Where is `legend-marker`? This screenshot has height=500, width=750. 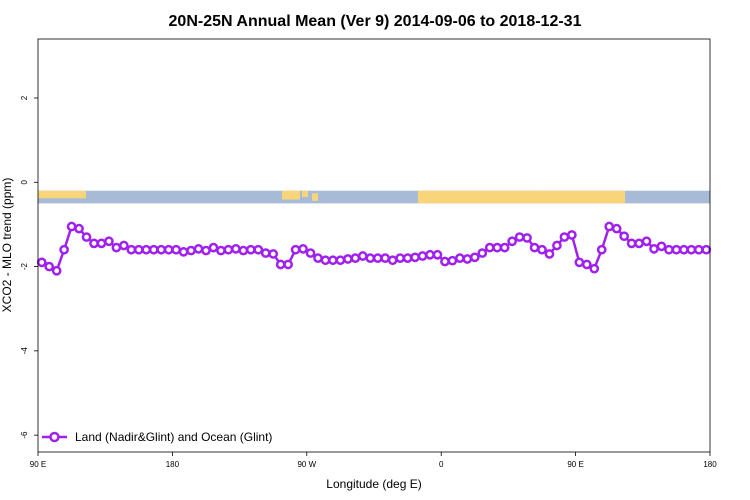 legend-marker is located at coordinates (54, 437).